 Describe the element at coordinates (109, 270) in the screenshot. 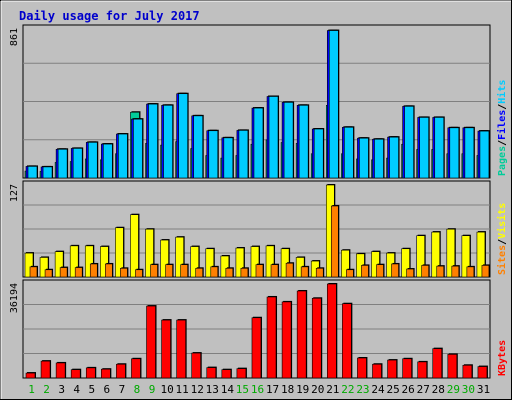

I see `sites-bar-day-6-bar` at that location.